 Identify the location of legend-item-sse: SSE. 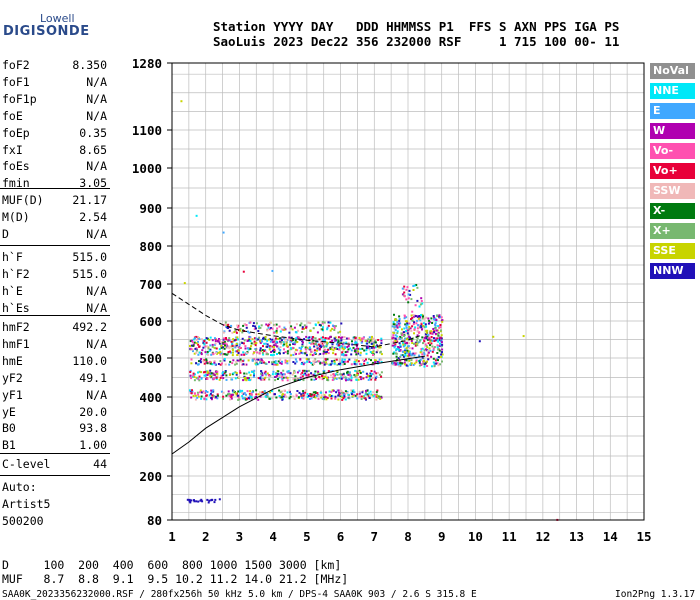
(672, 251).